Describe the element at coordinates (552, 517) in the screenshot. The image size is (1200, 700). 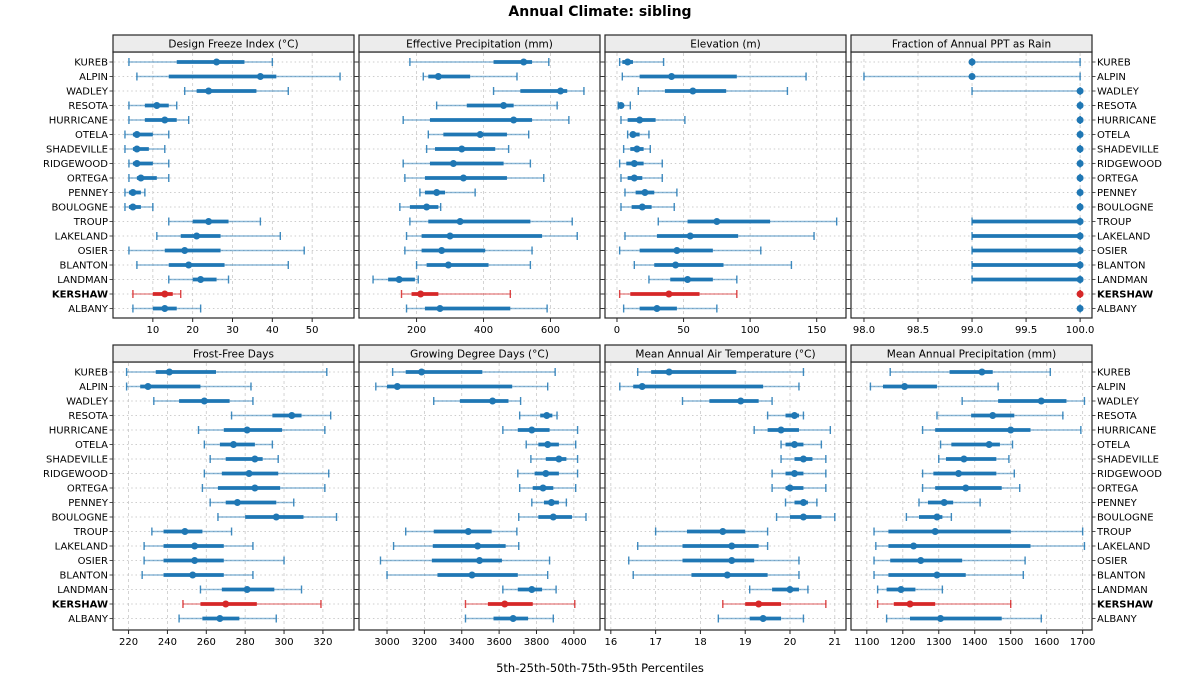
I see `row-boulogne` at that location.